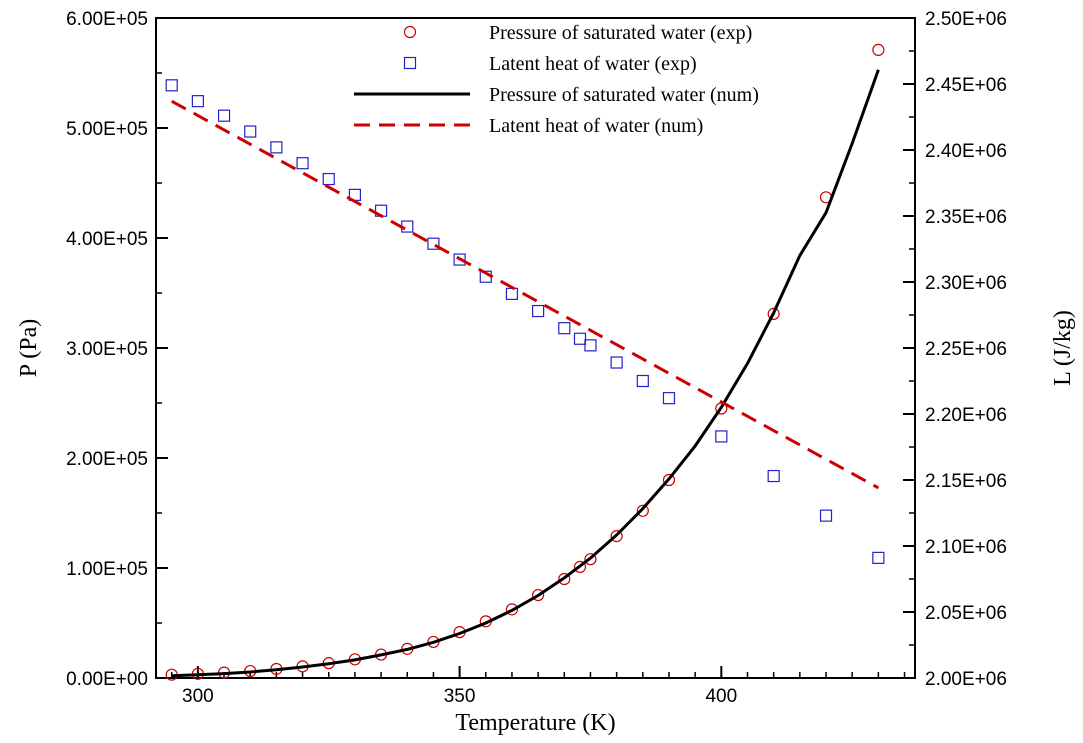 This screenshot has width=1083, height=743. Describe the element at coordinates (966, 151) in the screenshot. I see `right-y-tick-label: 2.40E+06` at that location.